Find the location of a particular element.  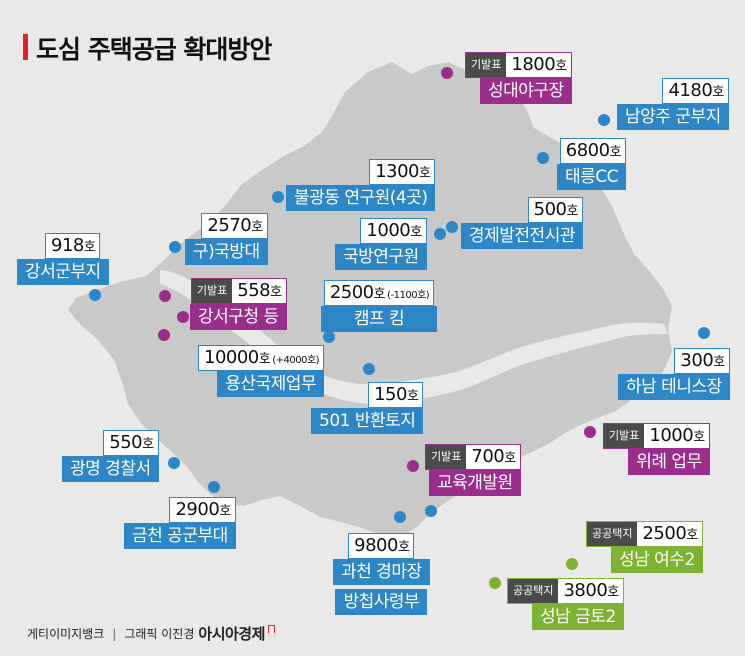

site-label-defense-research: 1000호 국방연구원 is located at coordinates (381, 244).